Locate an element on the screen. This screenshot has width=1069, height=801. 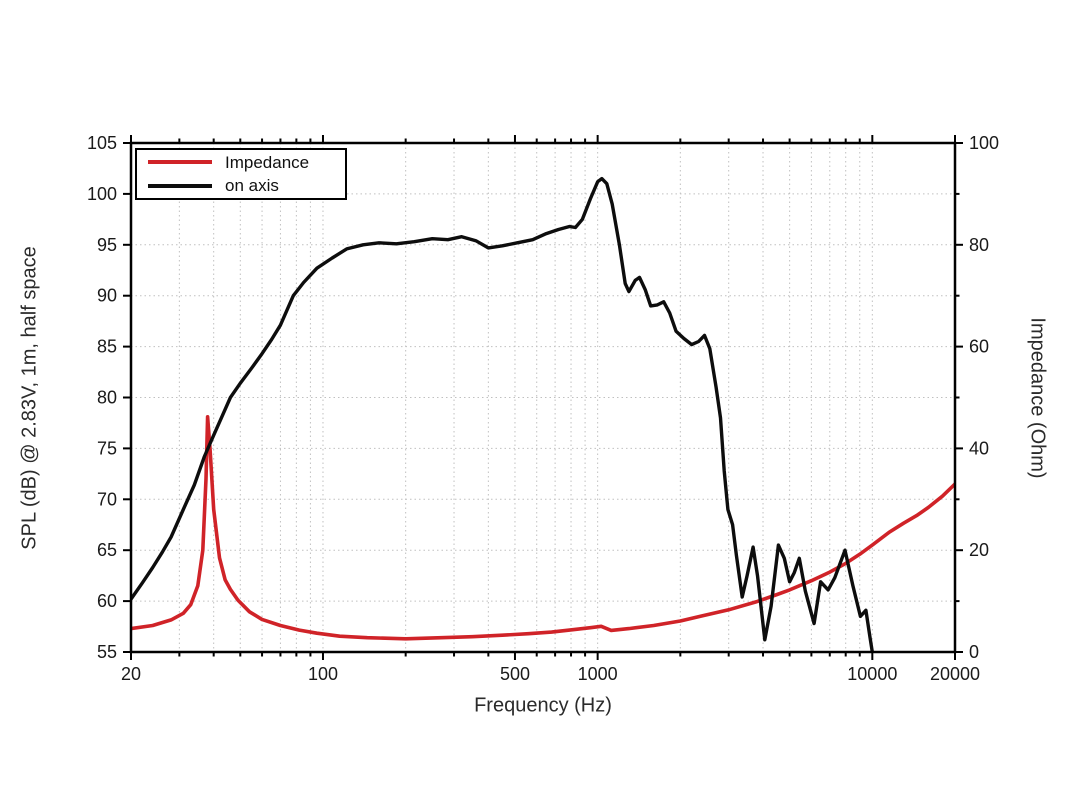
legend-item-on-axis: on axis is located at coordinates (241, 186).